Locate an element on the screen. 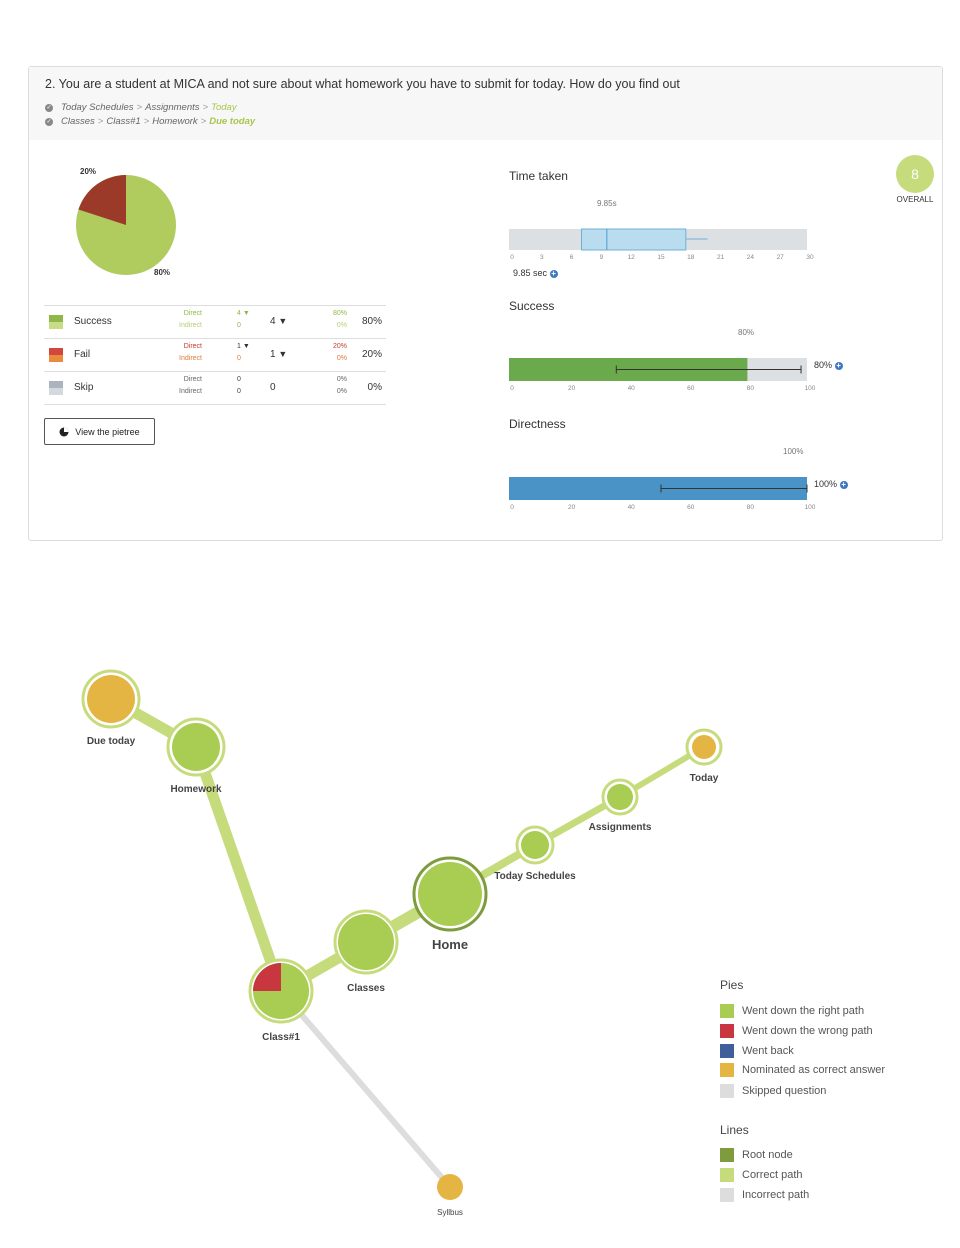  result-label: Skip is located at coordinates (84, 387).